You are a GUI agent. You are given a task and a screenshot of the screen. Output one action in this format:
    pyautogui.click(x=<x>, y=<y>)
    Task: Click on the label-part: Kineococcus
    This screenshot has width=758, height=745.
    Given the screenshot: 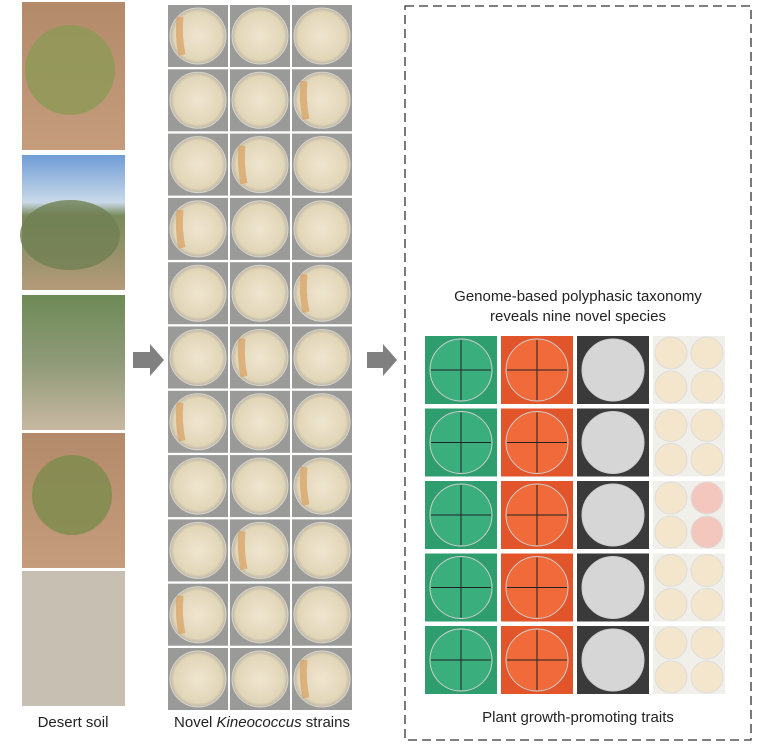 What is the action you would take?
    pyautogui.click(x=260, y=722)
    